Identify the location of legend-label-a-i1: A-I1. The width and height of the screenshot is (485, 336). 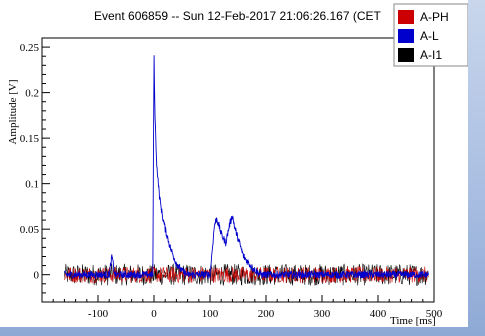
(431, 55).